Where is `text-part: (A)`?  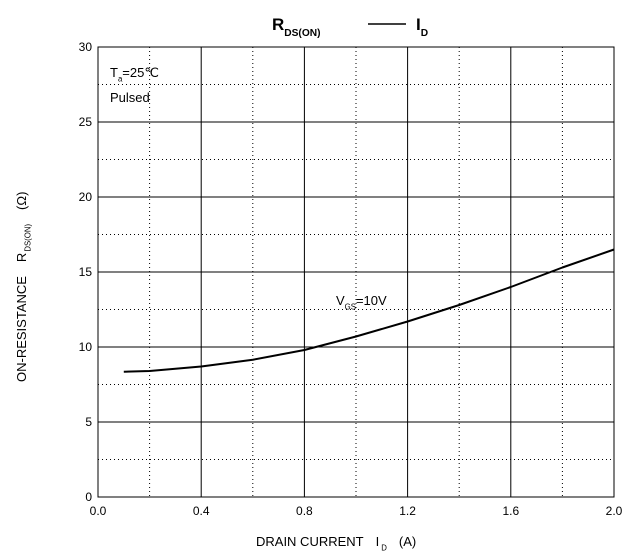 text-part: (A) is located at coordinates (407, 541).